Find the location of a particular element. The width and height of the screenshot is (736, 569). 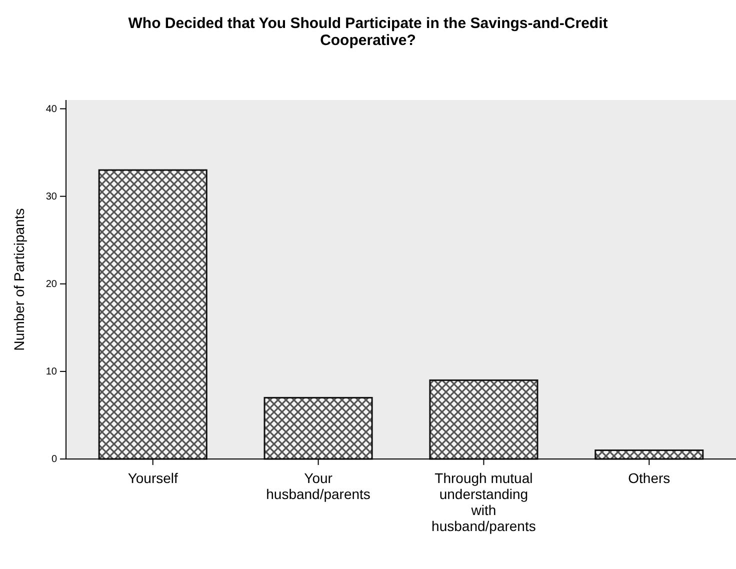

y-tick-label: 10 is located at coordinates (52, 372).